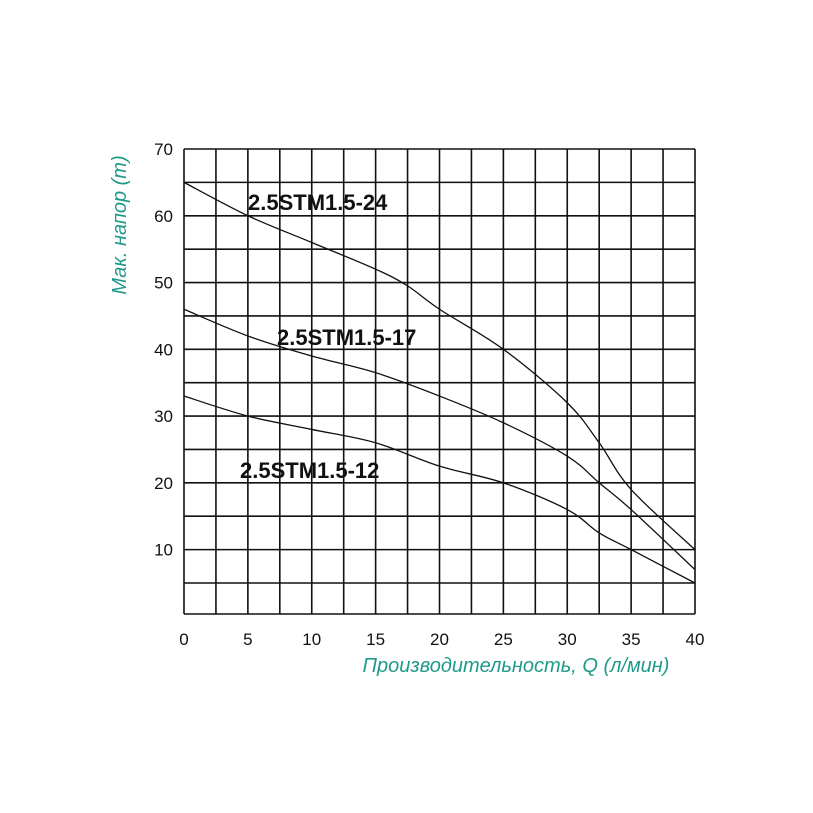  I want to click on y-tick-labels: 10 20 30 40 50 60 70, so click(163, 350).